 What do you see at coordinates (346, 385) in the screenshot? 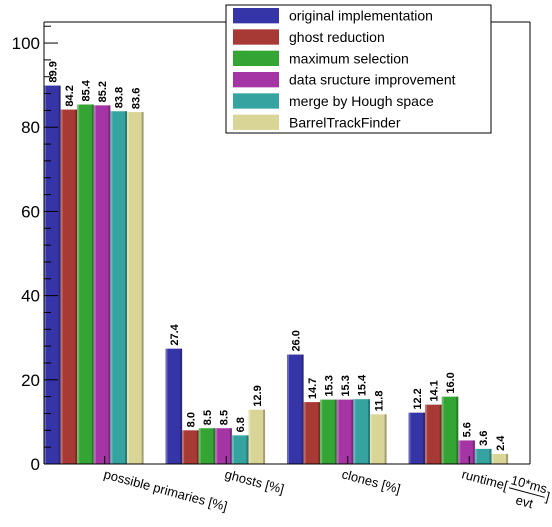
I see `value-label: 15.3` at bounding box center [346, 385].